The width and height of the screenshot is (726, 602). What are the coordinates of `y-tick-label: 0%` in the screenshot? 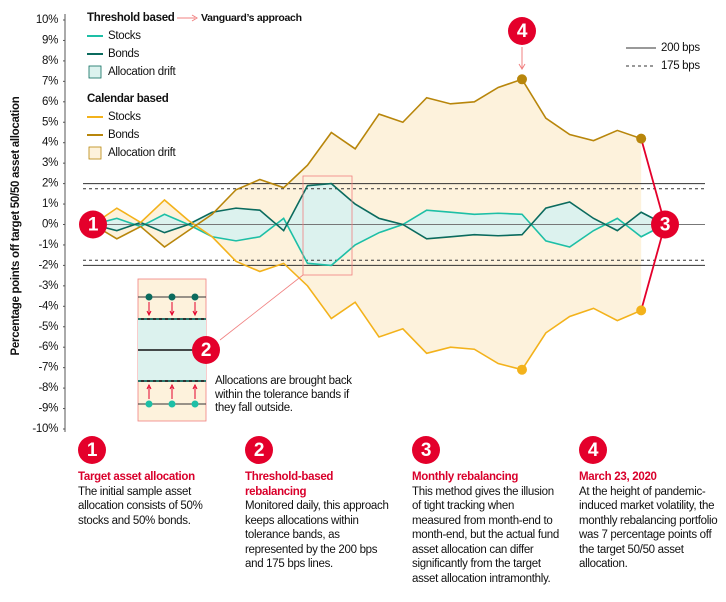 It's located at (50, 225).